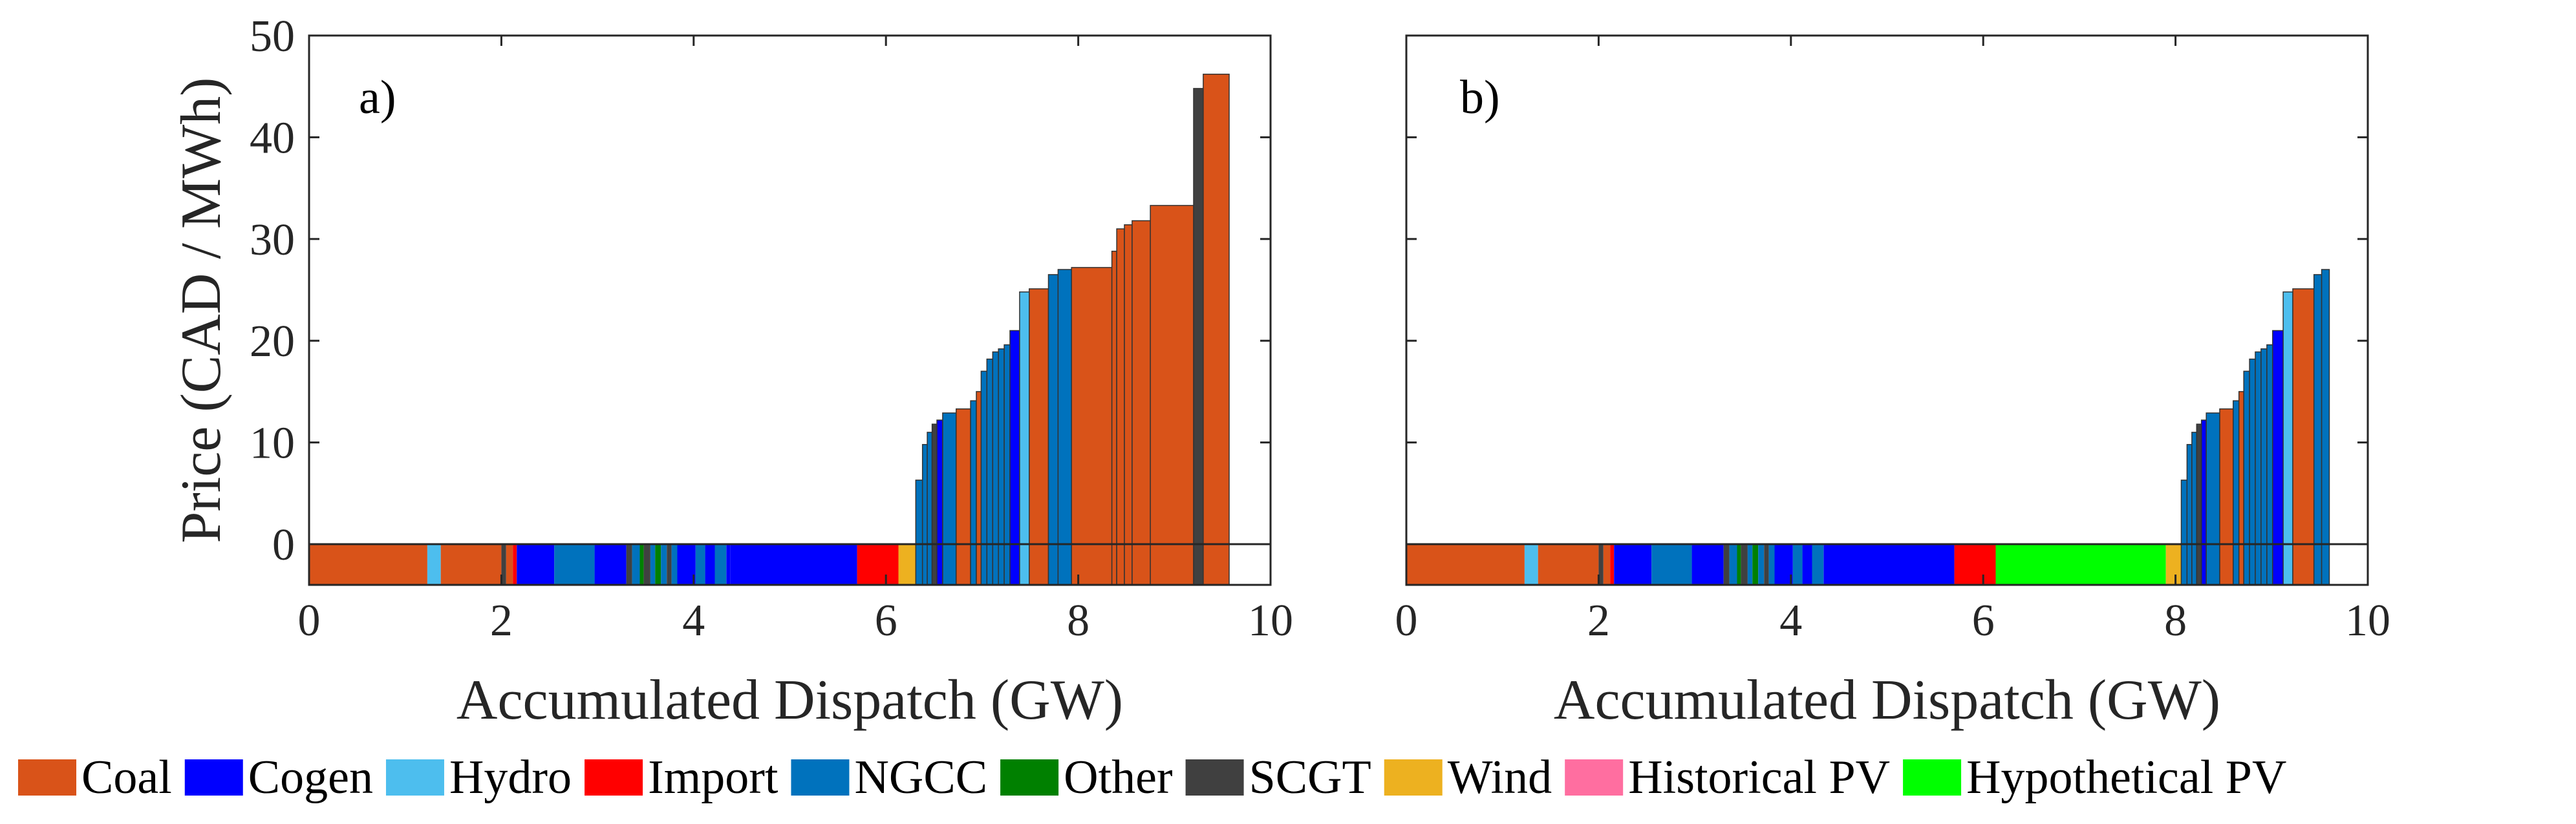  I want to click on legend-label: NGCC, so click(920, 777).